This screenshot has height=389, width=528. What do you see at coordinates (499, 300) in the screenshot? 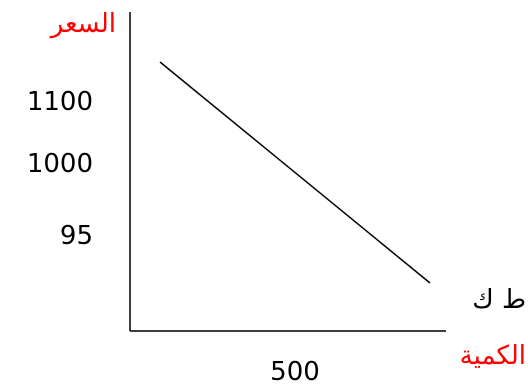
I see `series-label: ط ك` at bounding box center [499, 300].